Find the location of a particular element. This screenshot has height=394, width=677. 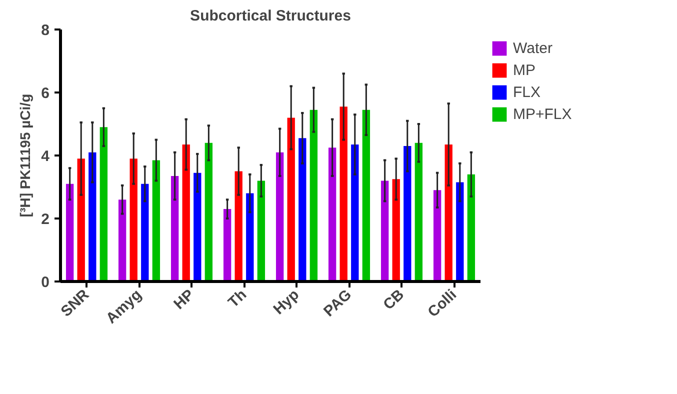

legend-label: MP+FLX is located at coordinates (542, 114).